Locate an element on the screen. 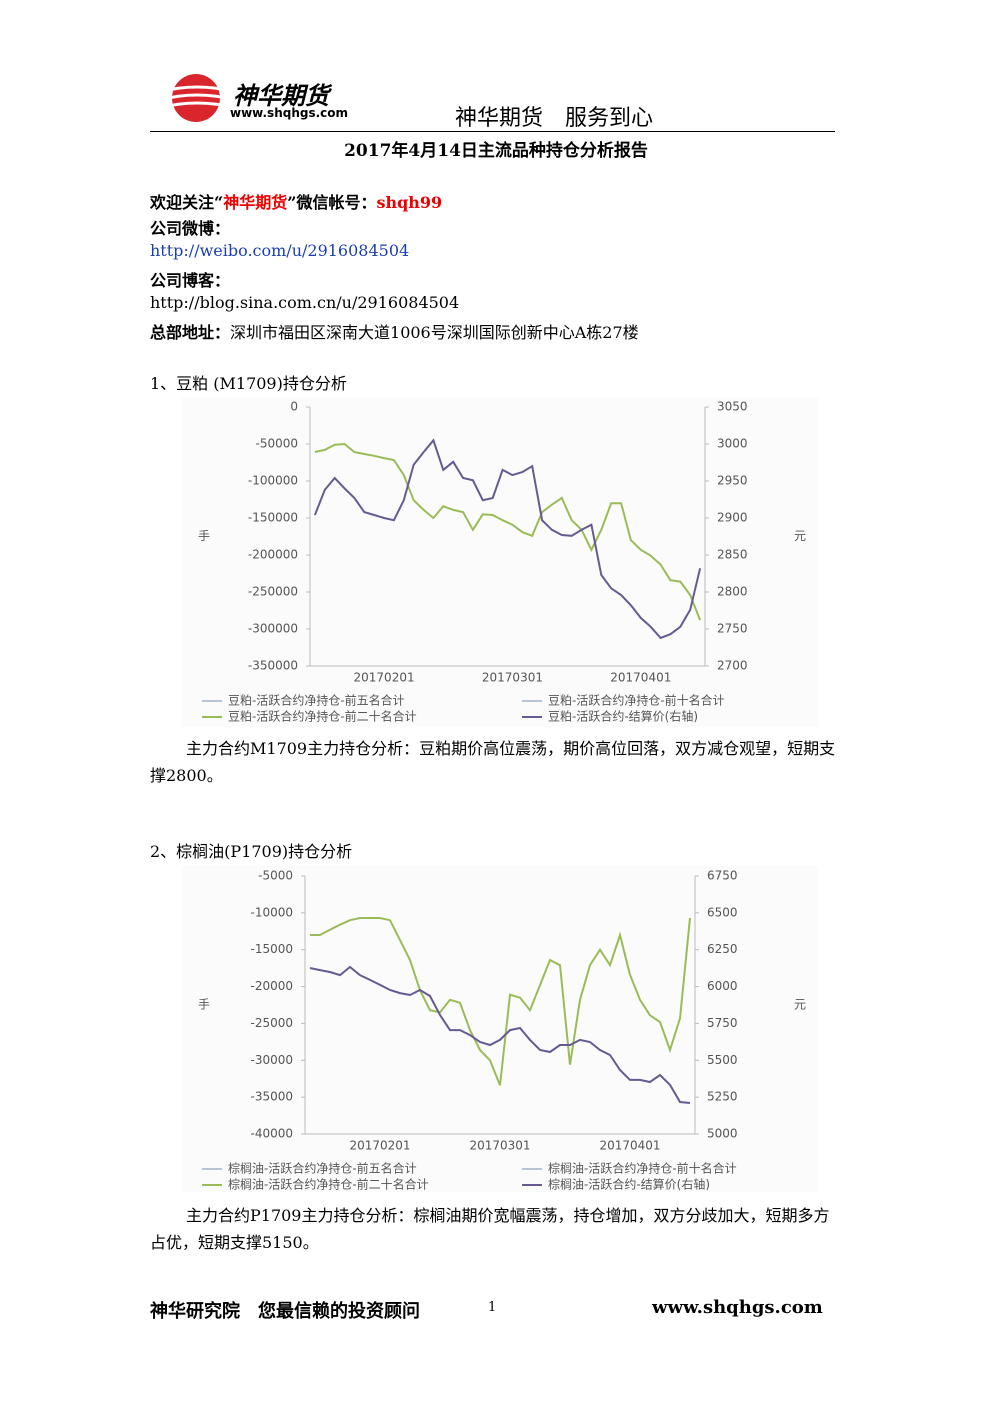  y2-tick-label: 5000 is located at coordinates (722, 1134).